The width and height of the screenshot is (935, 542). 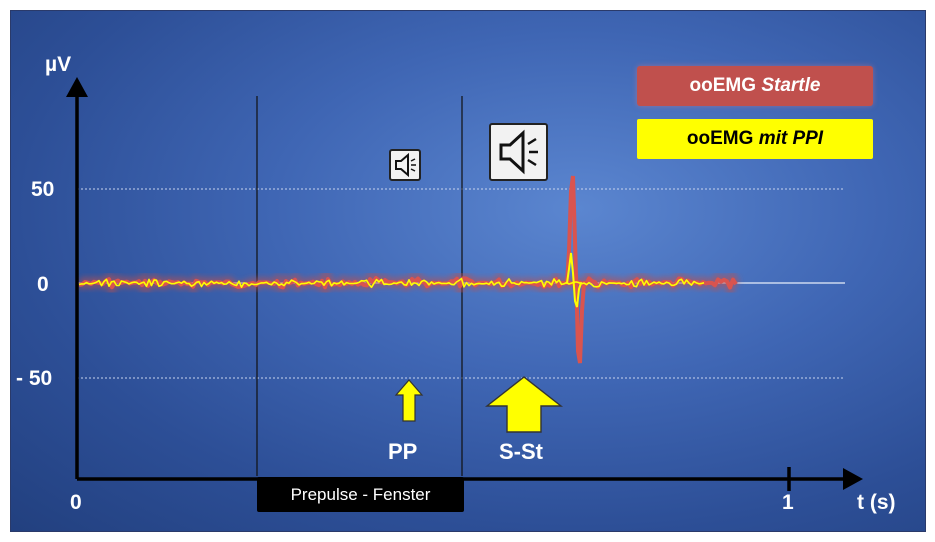 What do you see at coordinates (391, 280) in the screenshot?
I see `ppi-trace` at bounding box center [391, 280].